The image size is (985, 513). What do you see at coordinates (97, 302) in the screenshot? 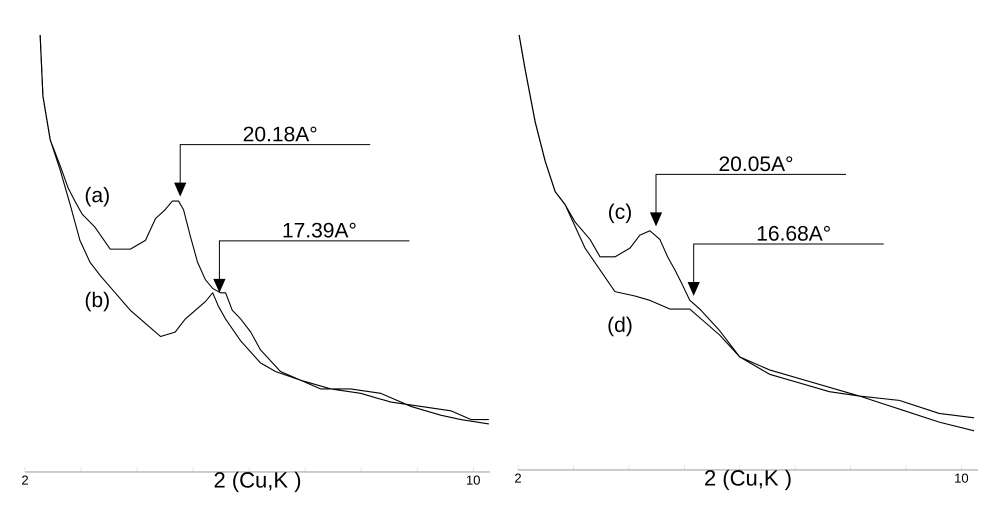
I see `series-label: (b)` at bounding box center [97, 302].